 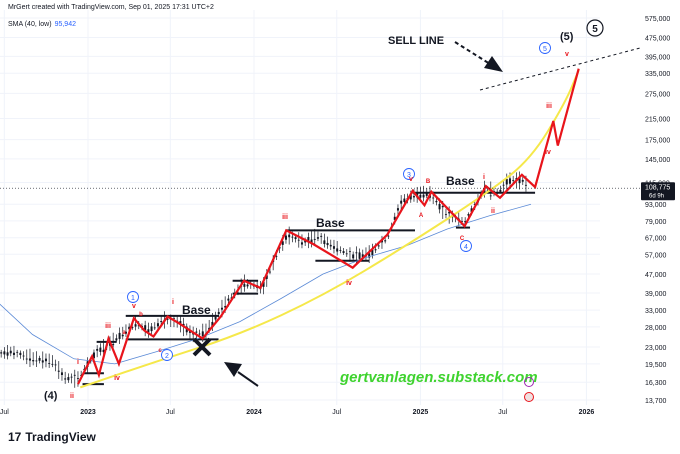 I want to click on x-tick-label: 2023, so click(x=88, y=412).